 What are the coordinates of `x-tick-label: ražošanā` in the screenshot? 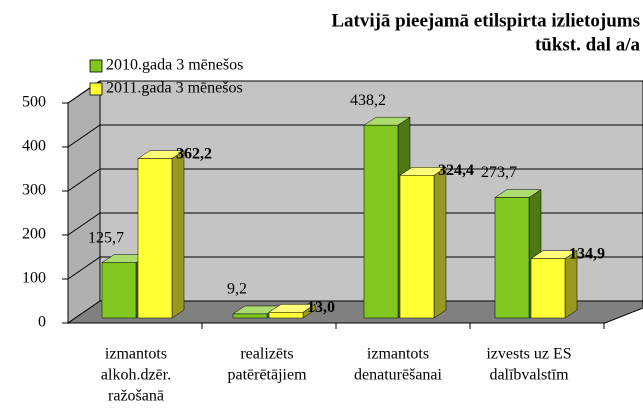 It's located at (136, 396).